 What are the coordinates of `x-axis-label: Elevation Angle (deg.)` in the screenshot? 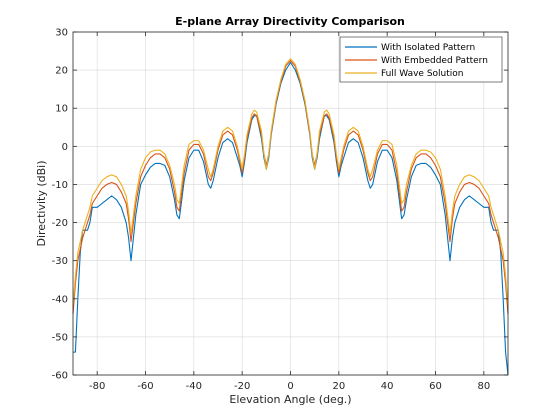 It's located at (290, 399).